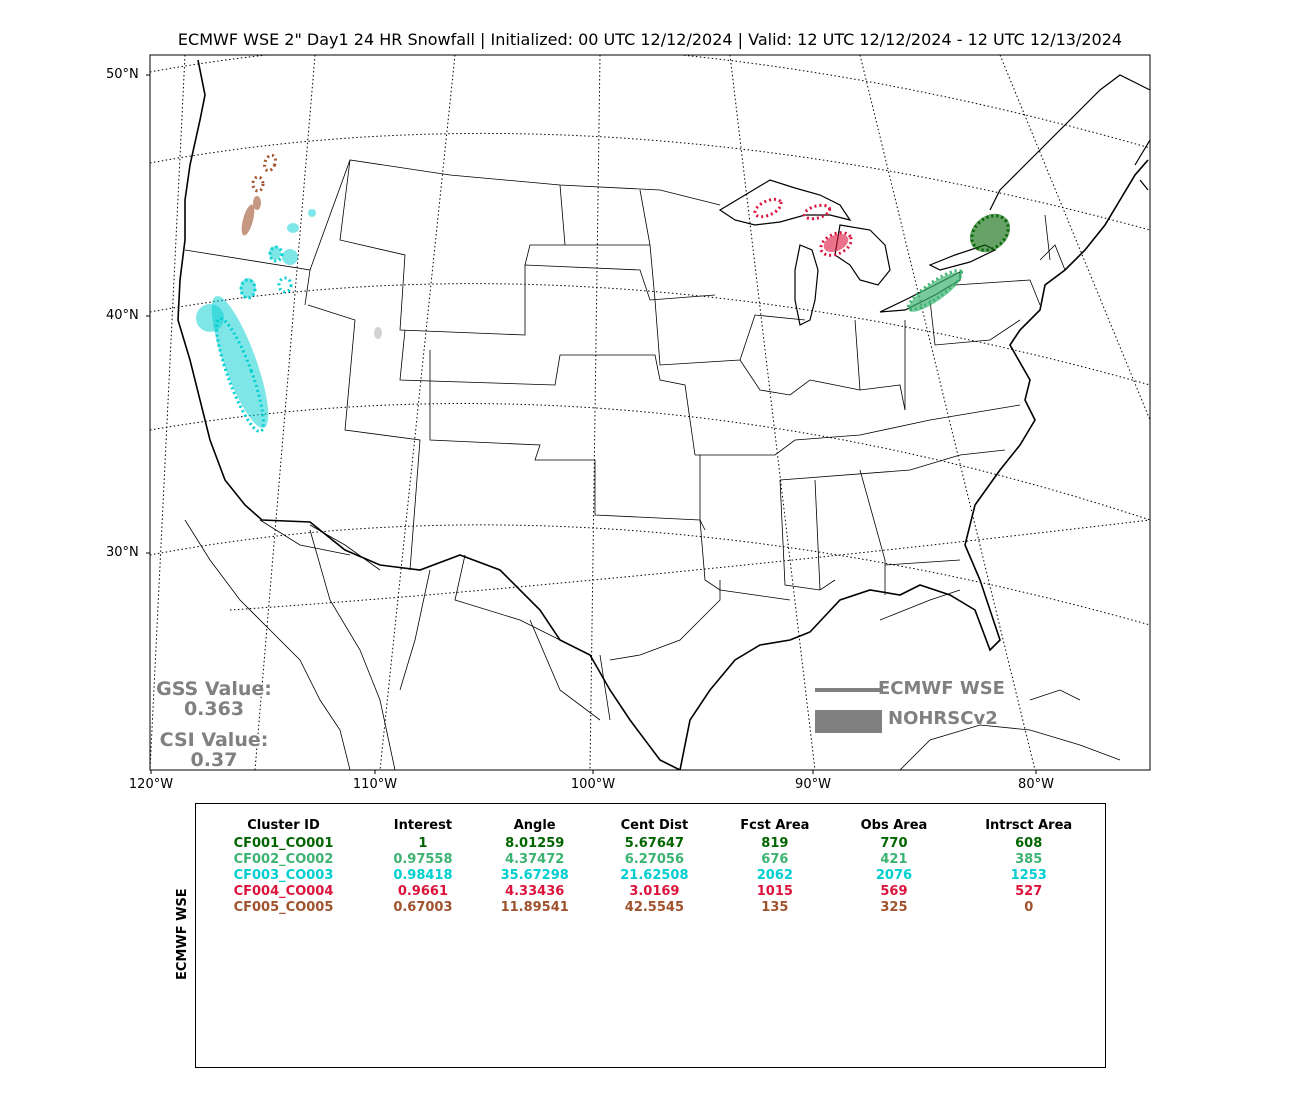 The height and width of the screenshot is (1100, 1300). I want to click on obs-cluster-3d, so click(290, 257).